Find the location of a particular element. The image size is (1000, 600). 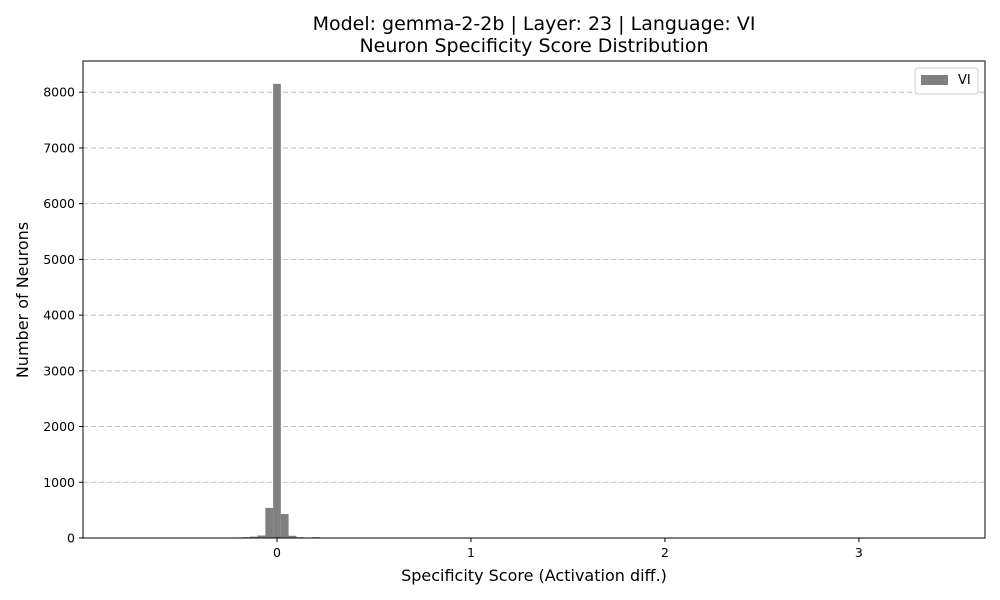

y-tick-label: 6000 is located at coordinates (59, 203).